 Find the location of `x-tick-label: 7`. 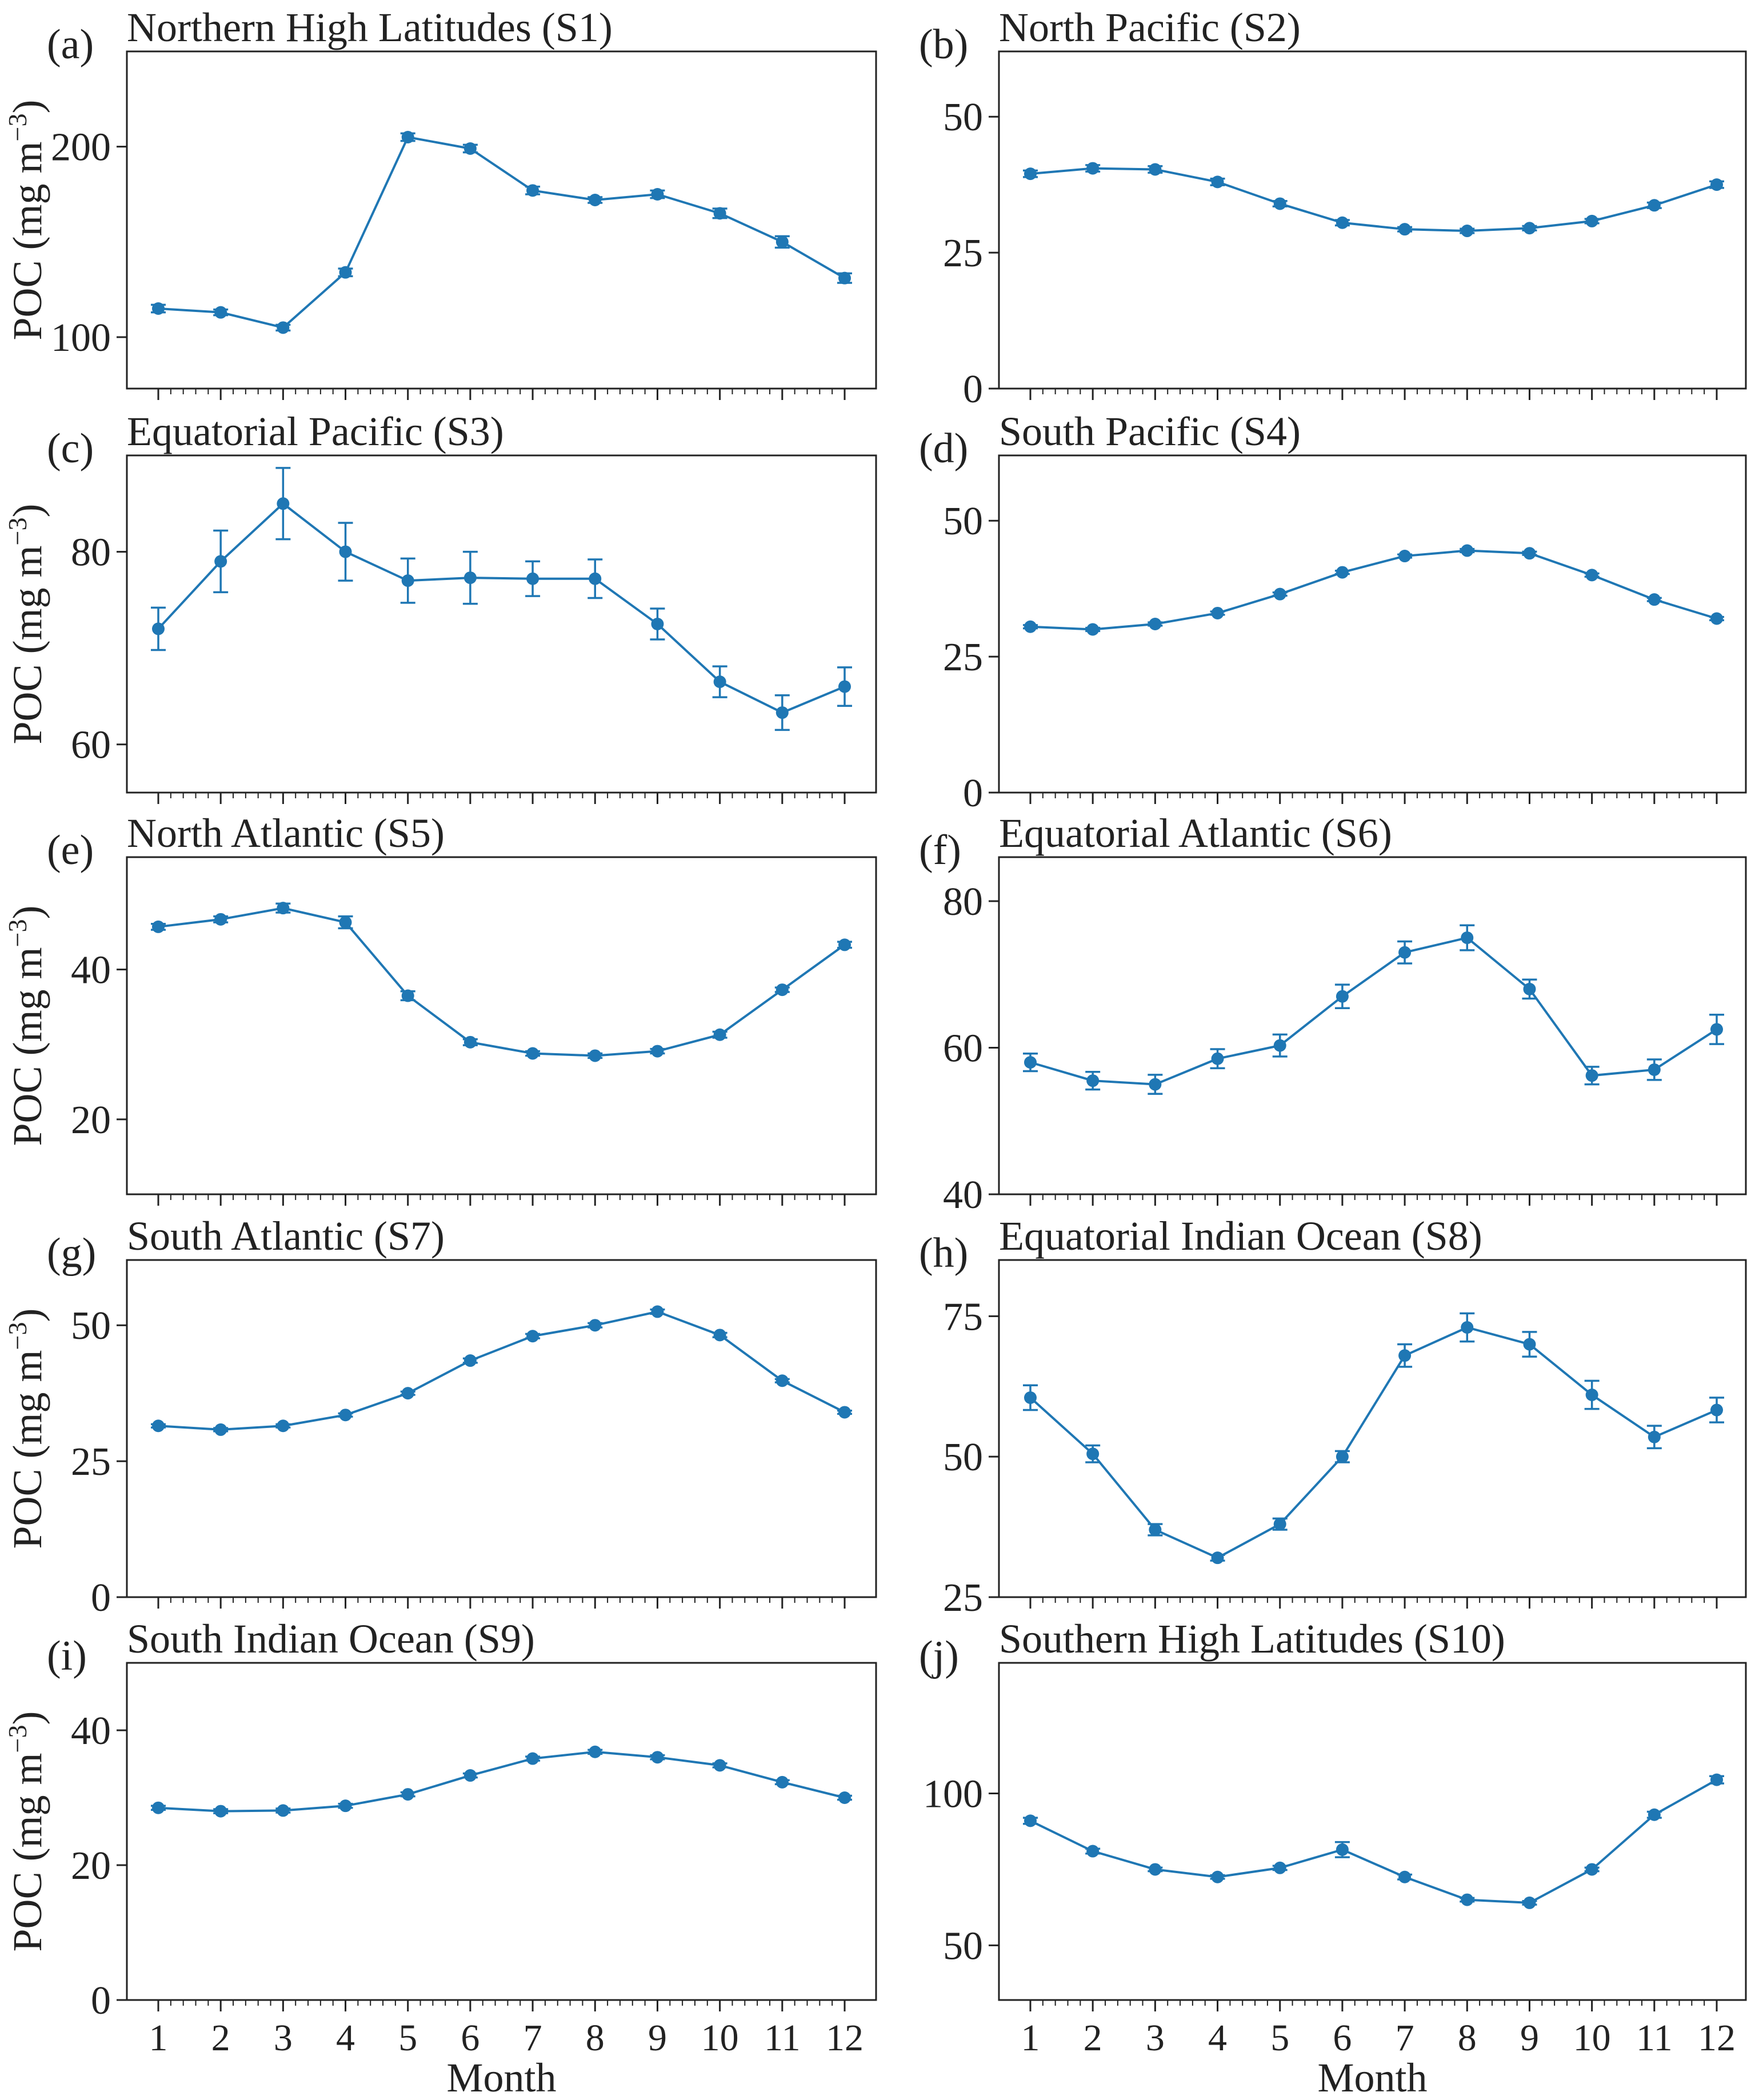

x-tick-label: 7 is located at coordinates (1405, 2038).